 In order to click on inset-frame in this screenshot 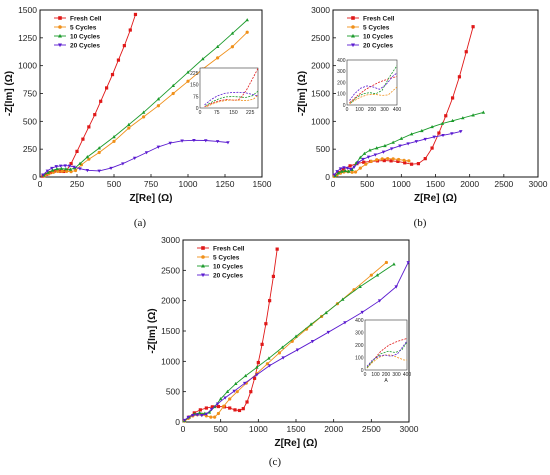, I will do `click(229, 88)`.